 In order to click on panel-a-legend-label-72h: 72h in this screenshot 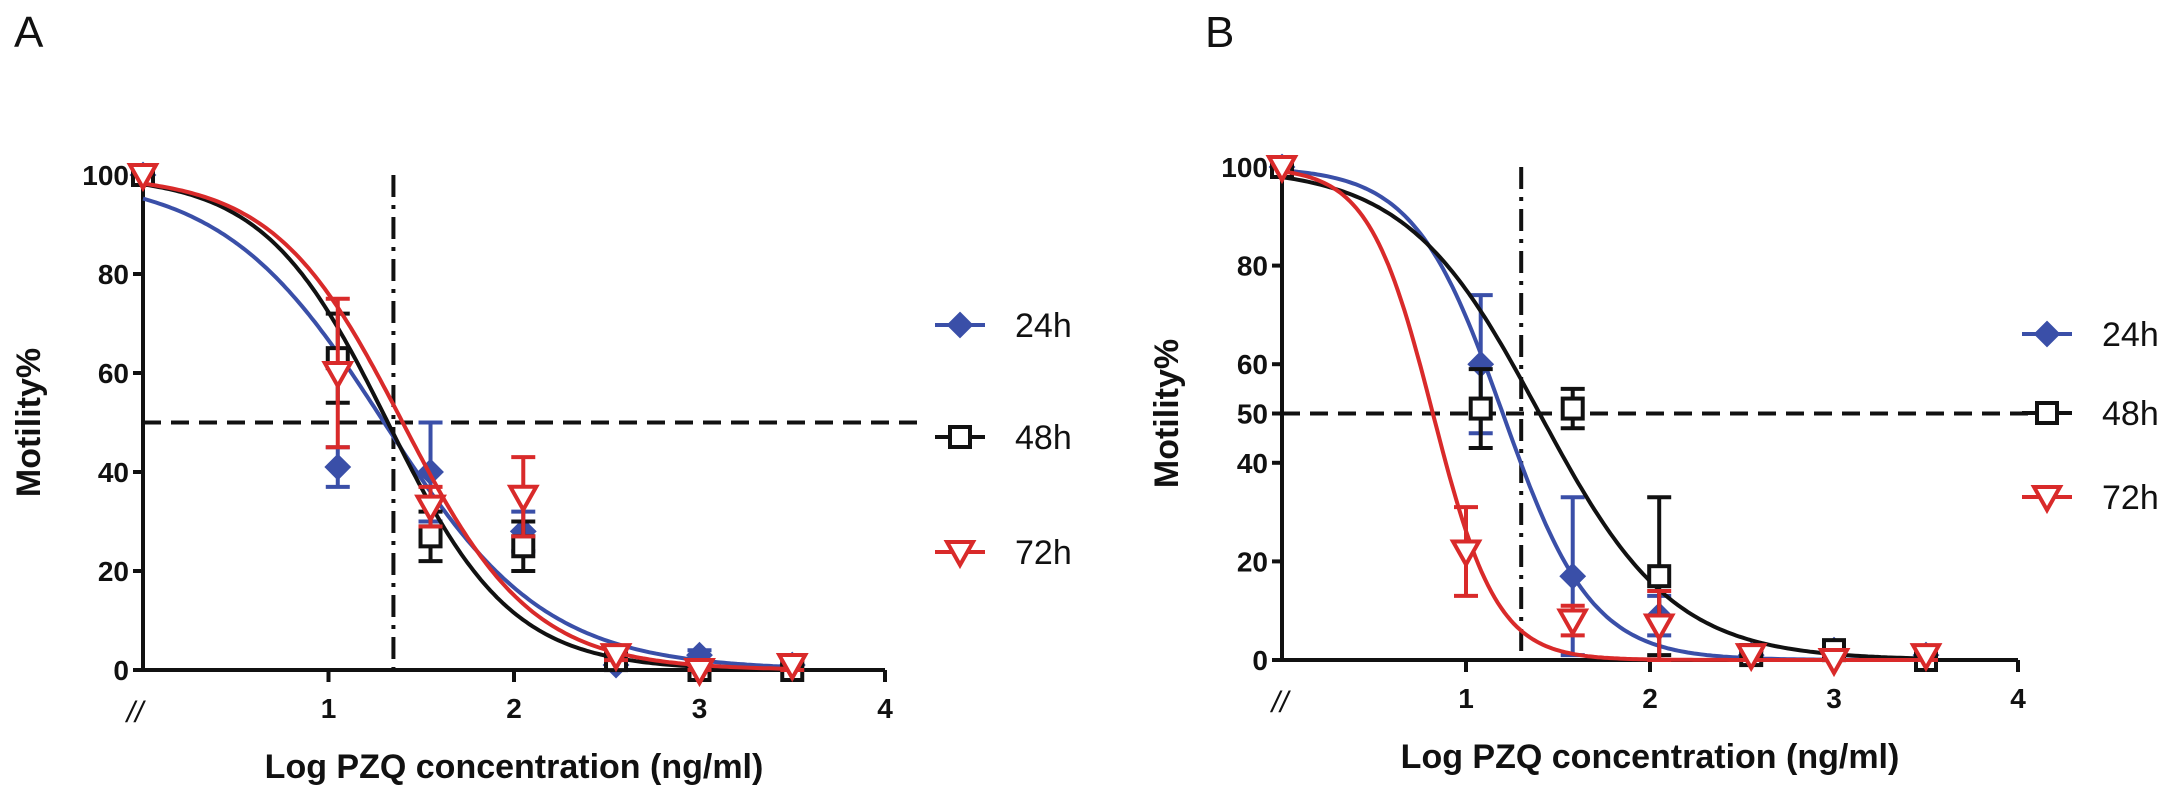, I will do `click(1043, 553)`.